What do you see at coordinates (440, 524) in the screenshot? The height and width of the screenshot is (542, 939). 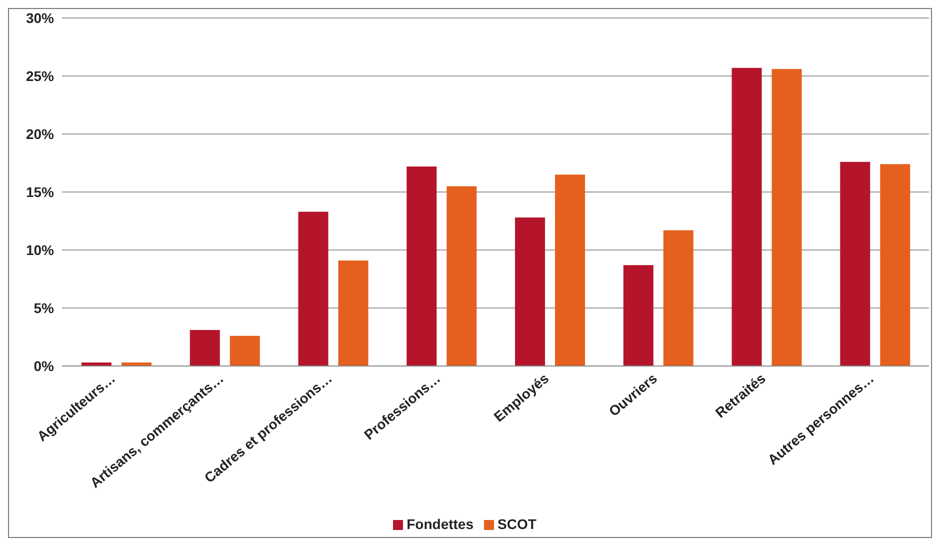 I see `legend-label: Fondettes` at bounding box center [440, 524].